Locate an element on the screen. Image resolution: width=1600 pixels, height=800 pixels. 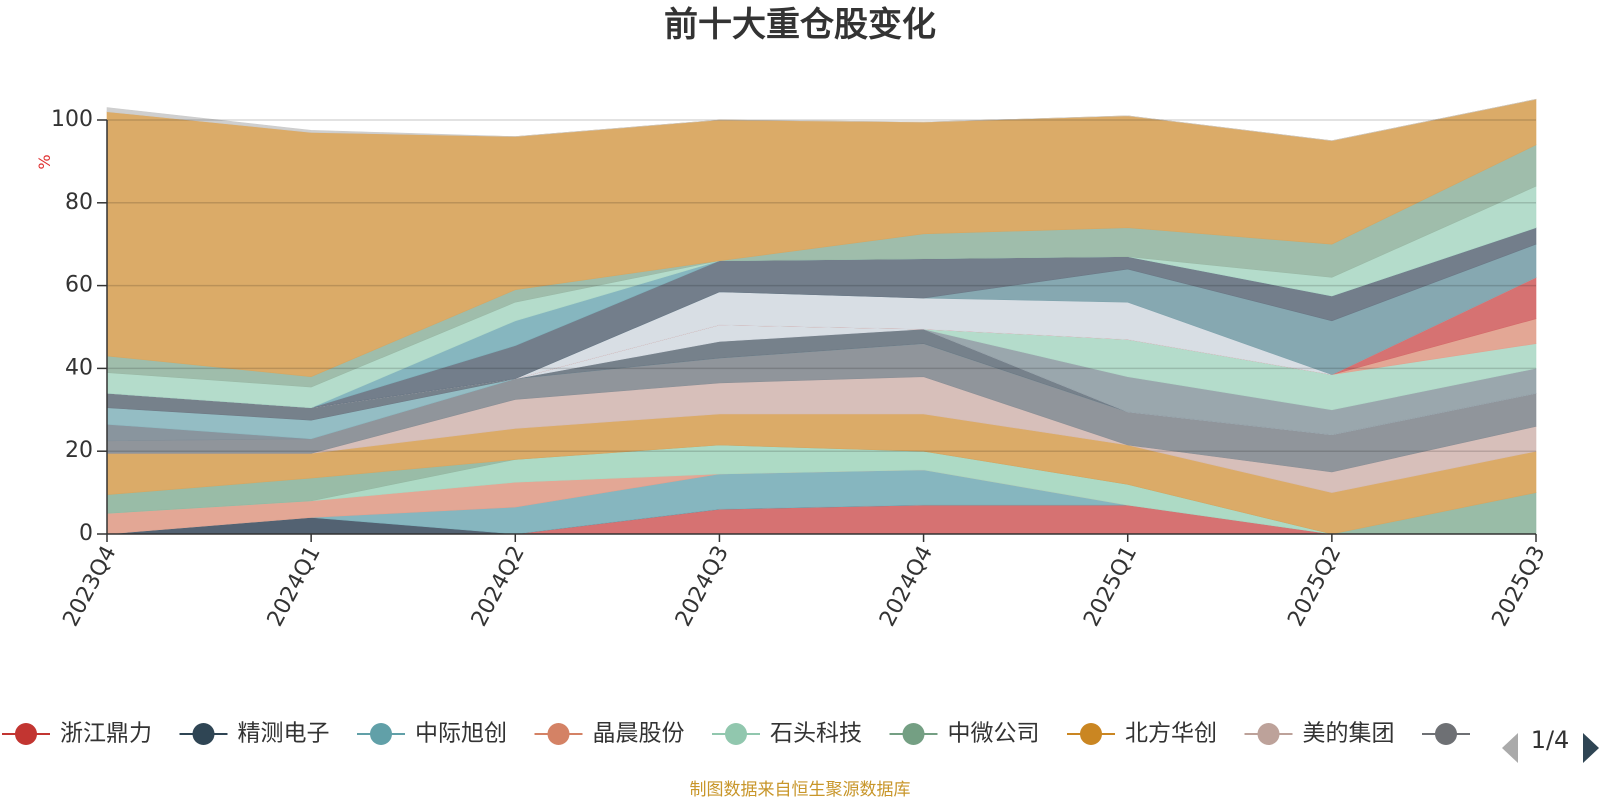
y-tick-label: 40 is located at coordinates (79, 367).